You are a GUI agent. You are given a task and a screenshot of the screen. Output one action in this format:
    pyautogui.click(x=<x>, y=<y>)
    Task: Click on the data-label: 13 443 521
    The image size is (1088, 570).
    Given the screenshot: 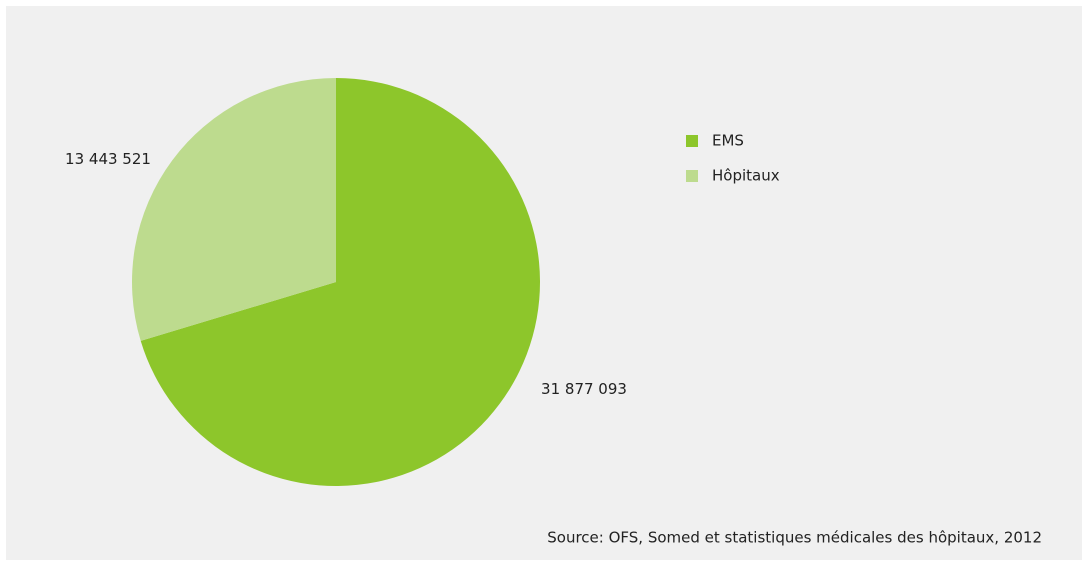 What is the action you would take?
    pyautogui.click(x=108, y=159)
    